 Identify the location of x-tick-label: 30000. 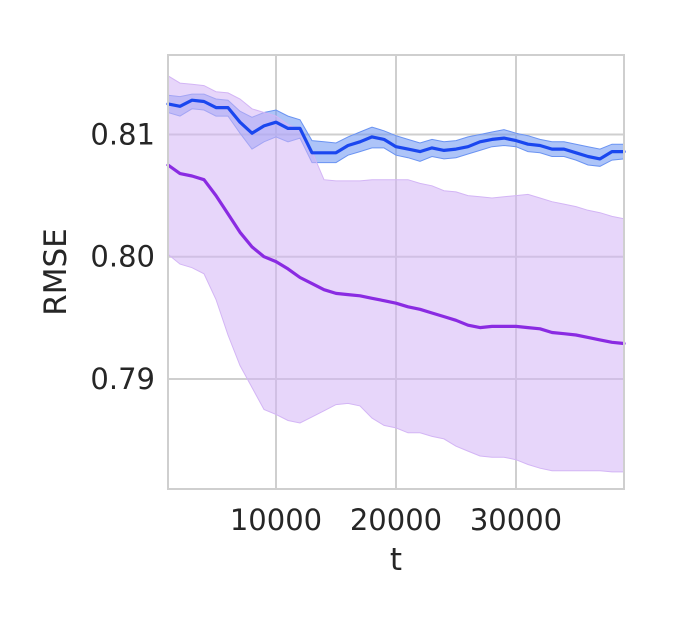
(516, 520).